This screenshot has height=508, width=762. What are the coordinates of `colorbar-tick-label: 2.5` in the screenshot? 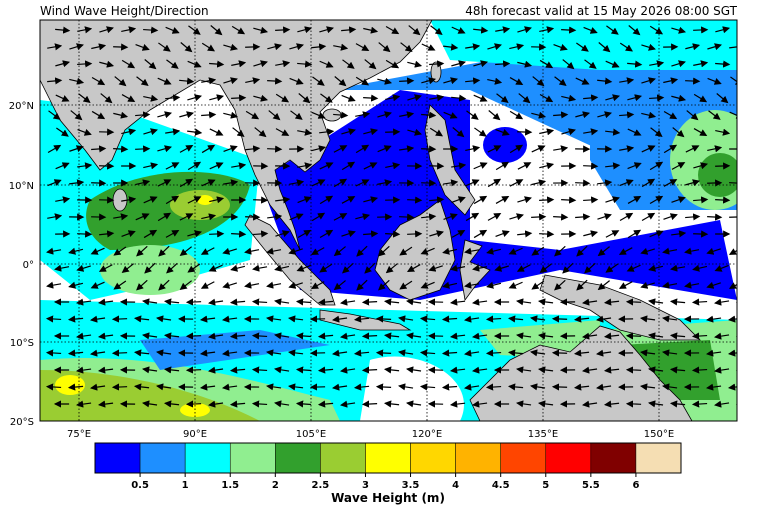 It's located at (321, 485).